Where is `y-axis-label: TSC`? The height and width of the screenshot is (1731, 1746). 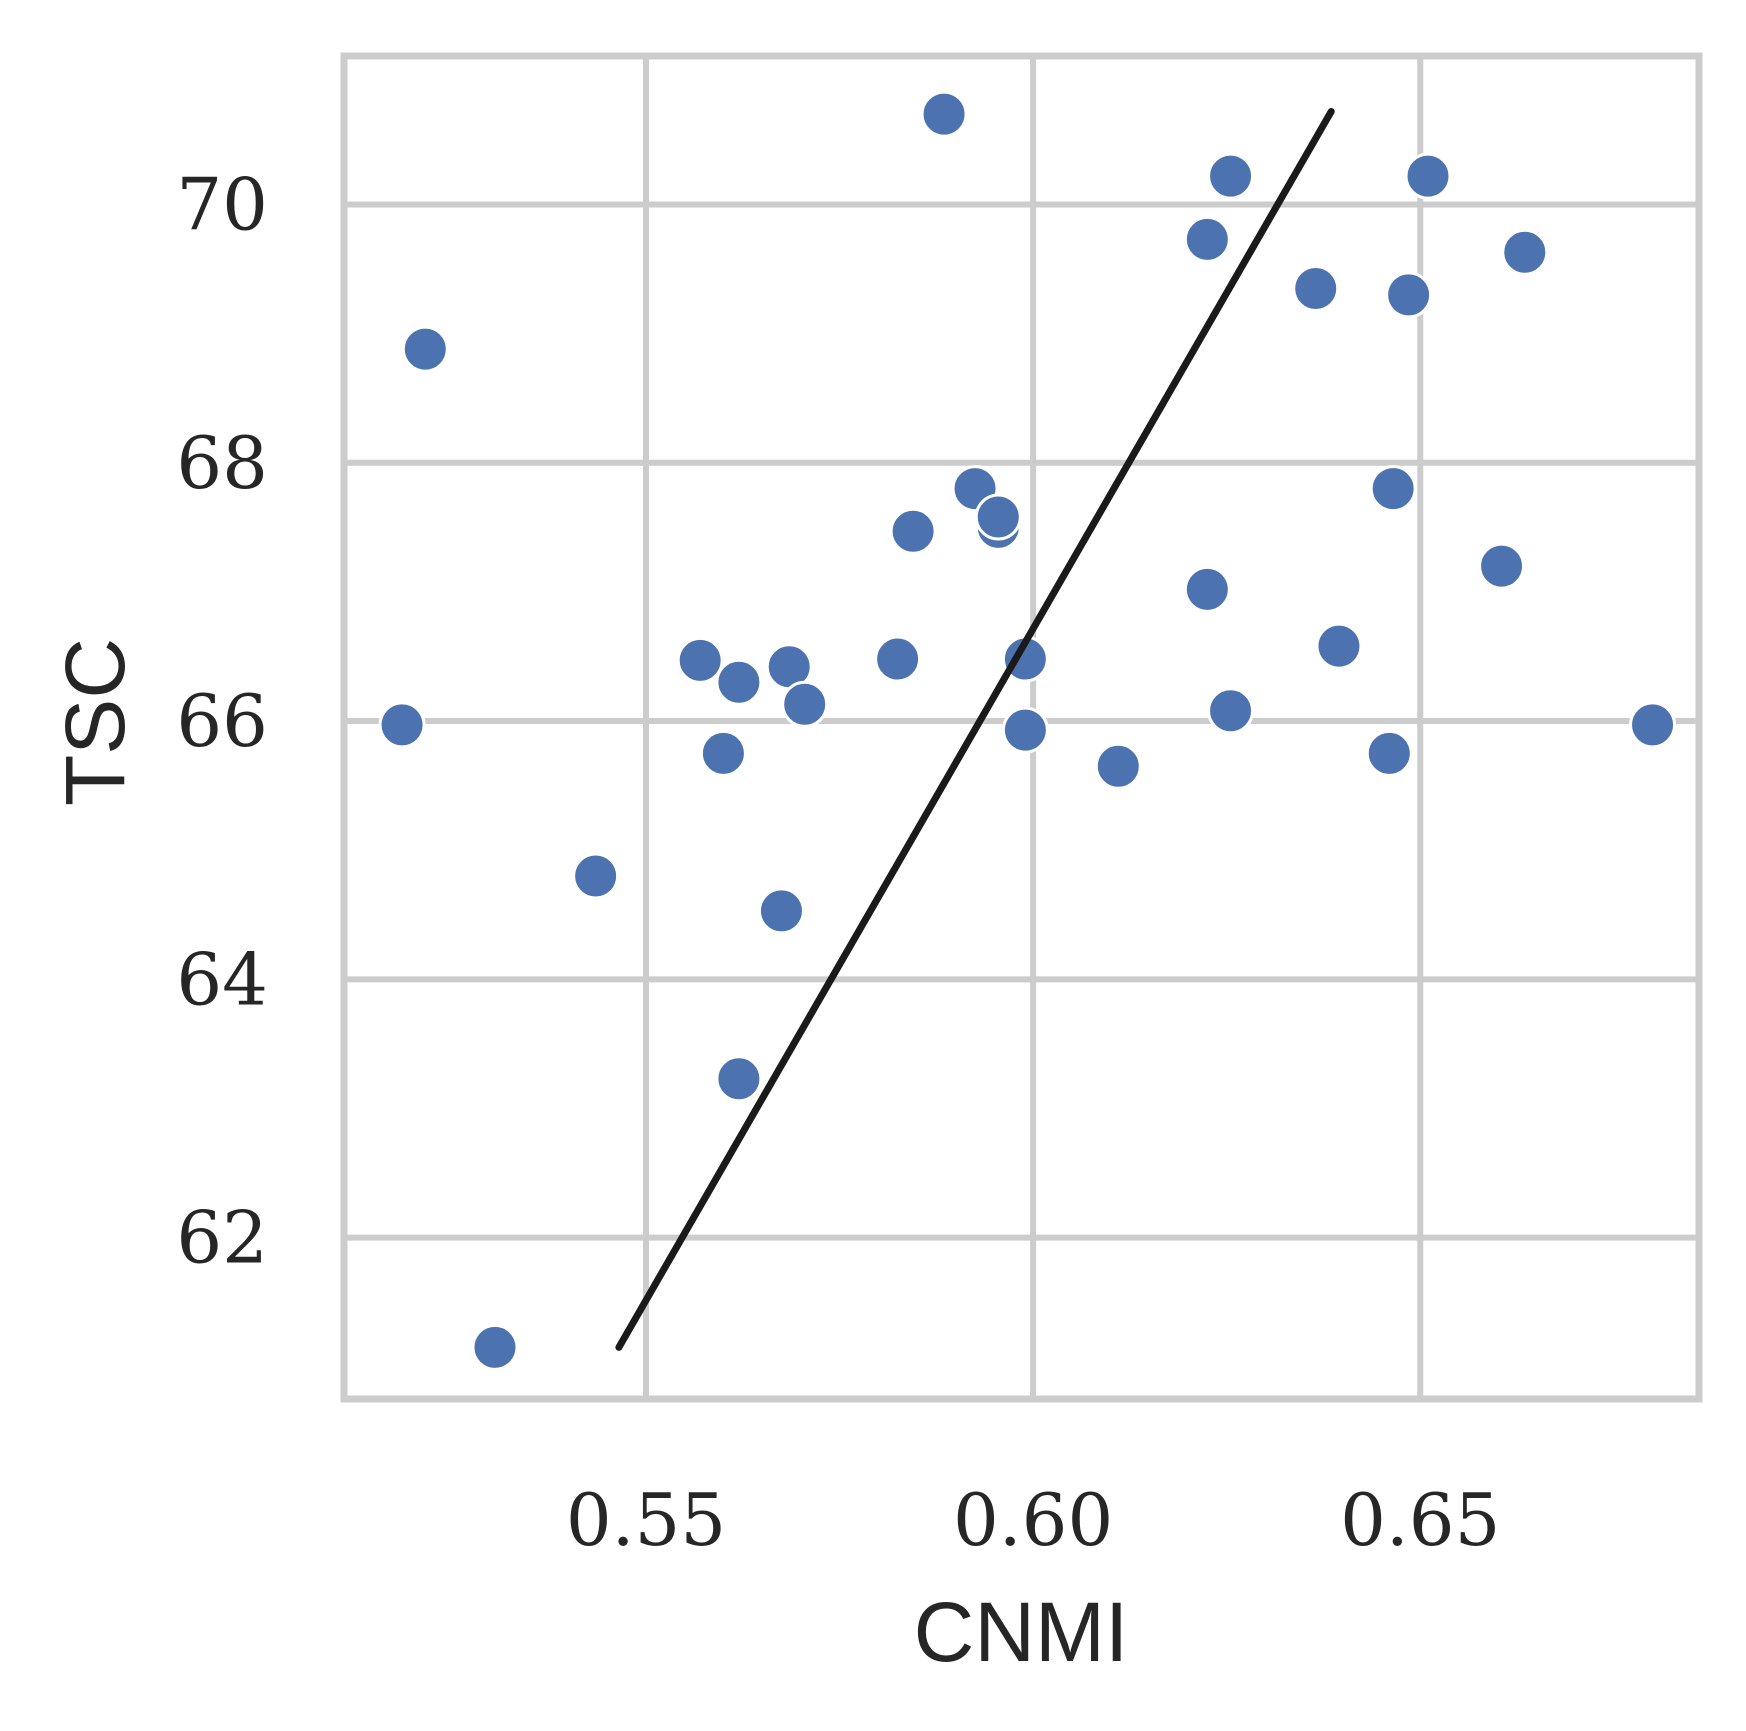
y-axis-label: TSC is located at coordinates (95, 722).